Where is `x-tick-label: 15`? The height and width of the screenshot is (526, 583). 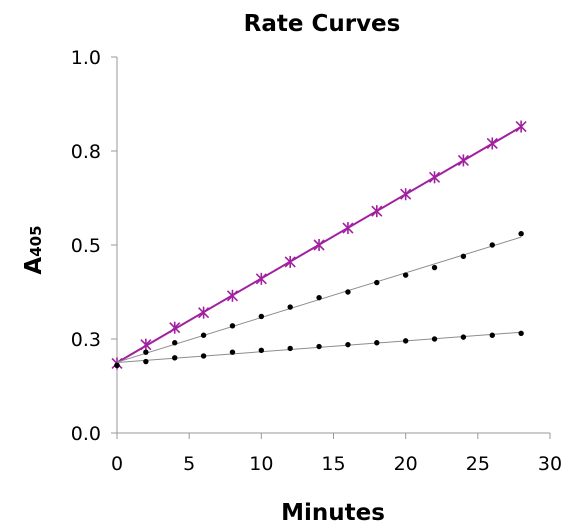
x-tick-label: 15 is located at coordinates (333, 464).